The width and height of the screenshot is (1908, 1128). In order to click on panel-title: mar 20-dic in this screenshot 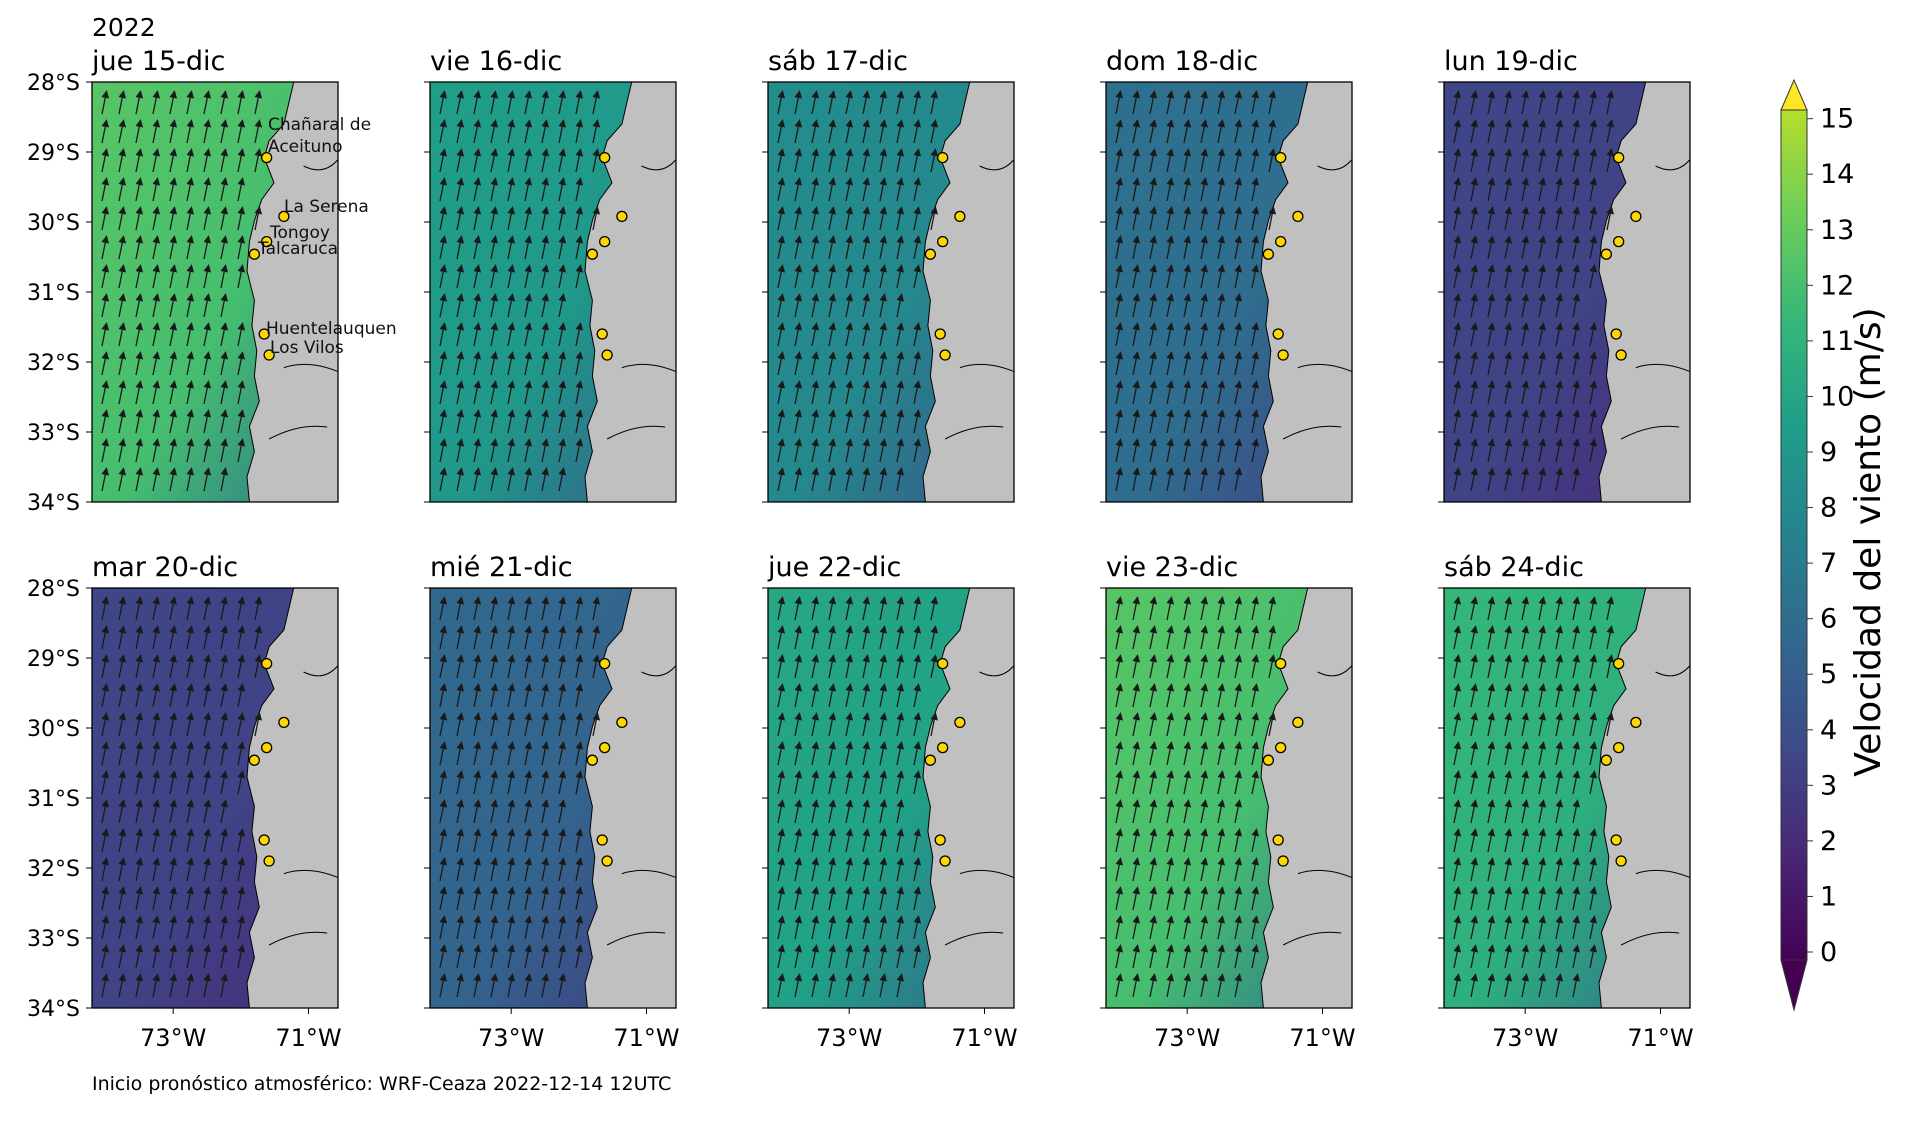, I will do `click(165, 567)`.